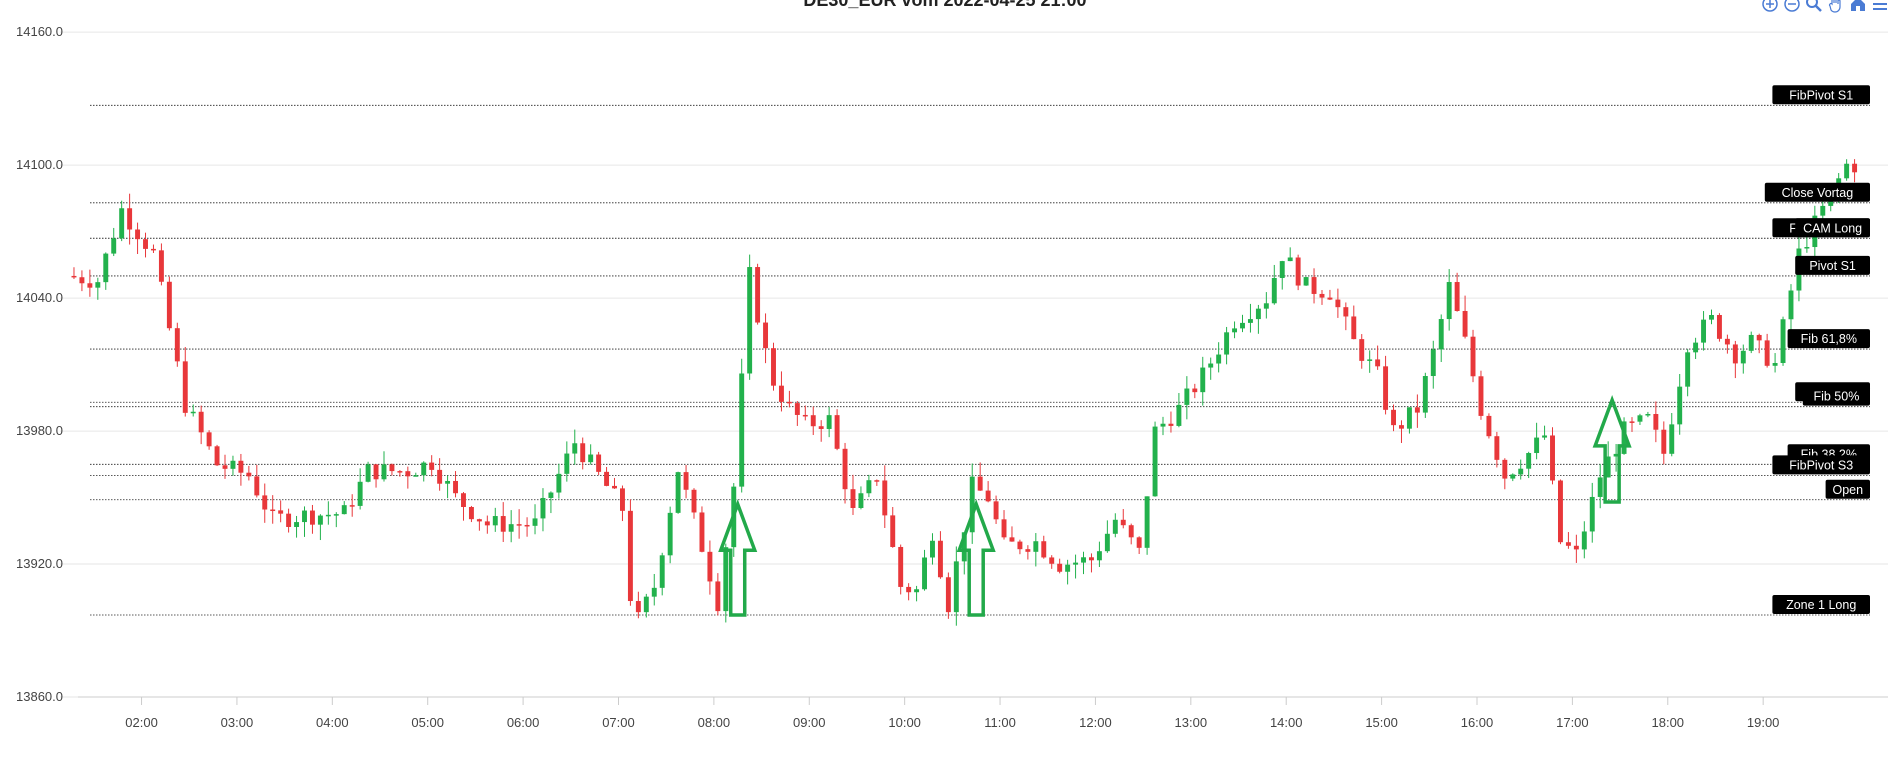 This screenshot has width=1889, height=784. What do you see at coordinates (1858, 6) in the screenshot?
I see `home-icon` at bounding box center [1858, 6].